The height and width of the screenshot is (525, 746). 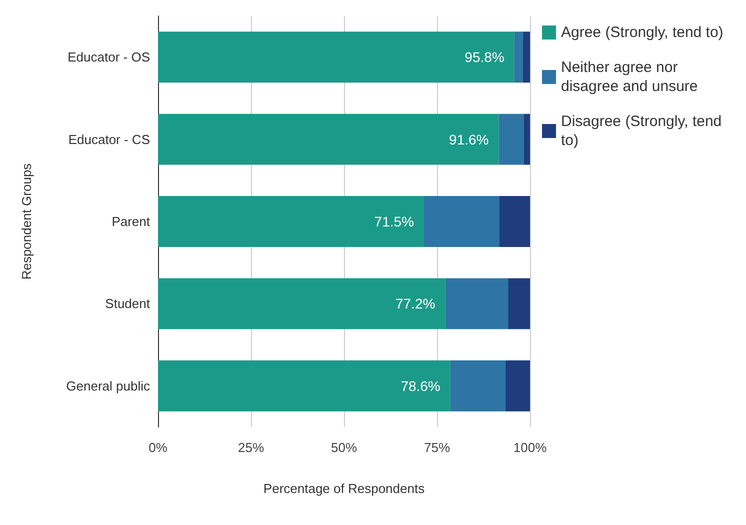 I want to click on legend-label: Disagree (Strongly, tend to), so click(x=643, y=131).